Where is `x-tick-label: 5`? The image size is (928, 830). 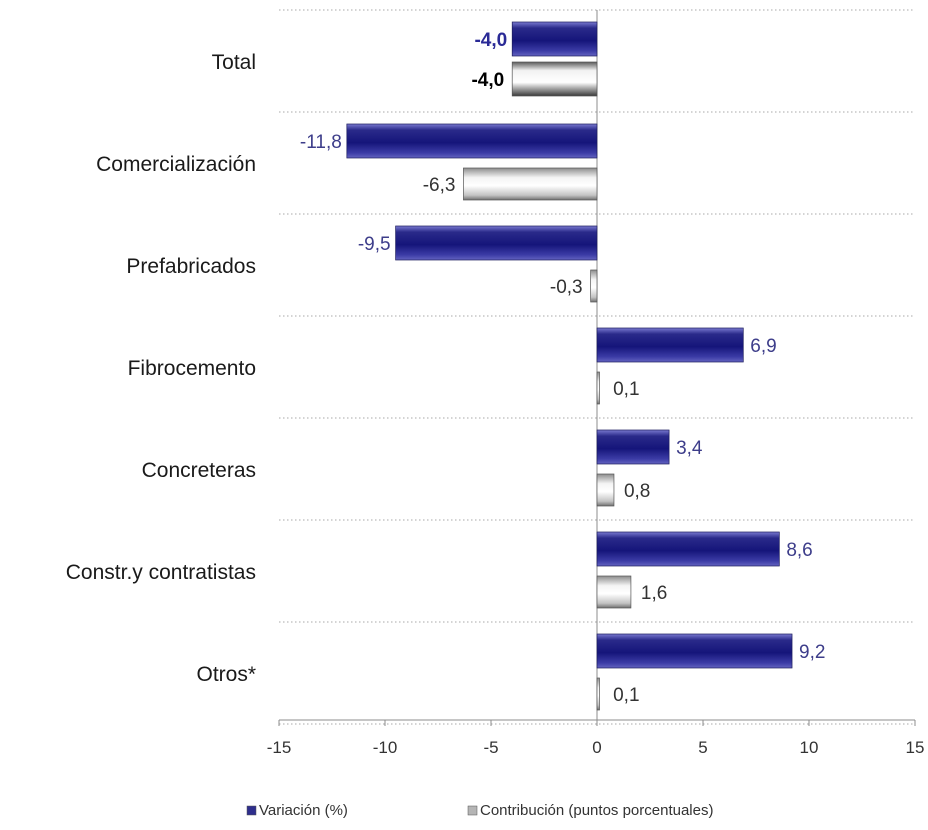 x-tick-label: 5 is located at coordinates (702, 747).